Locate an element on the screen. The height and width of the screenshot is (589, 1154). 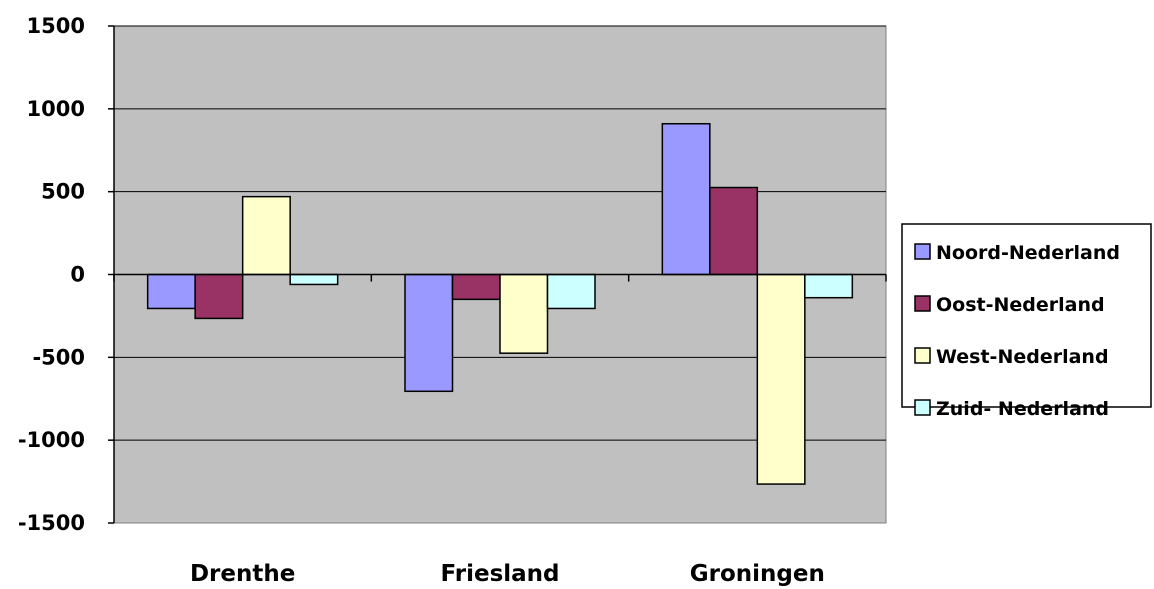
y-tick-label: -1000 is located at coordinates (51, 440).